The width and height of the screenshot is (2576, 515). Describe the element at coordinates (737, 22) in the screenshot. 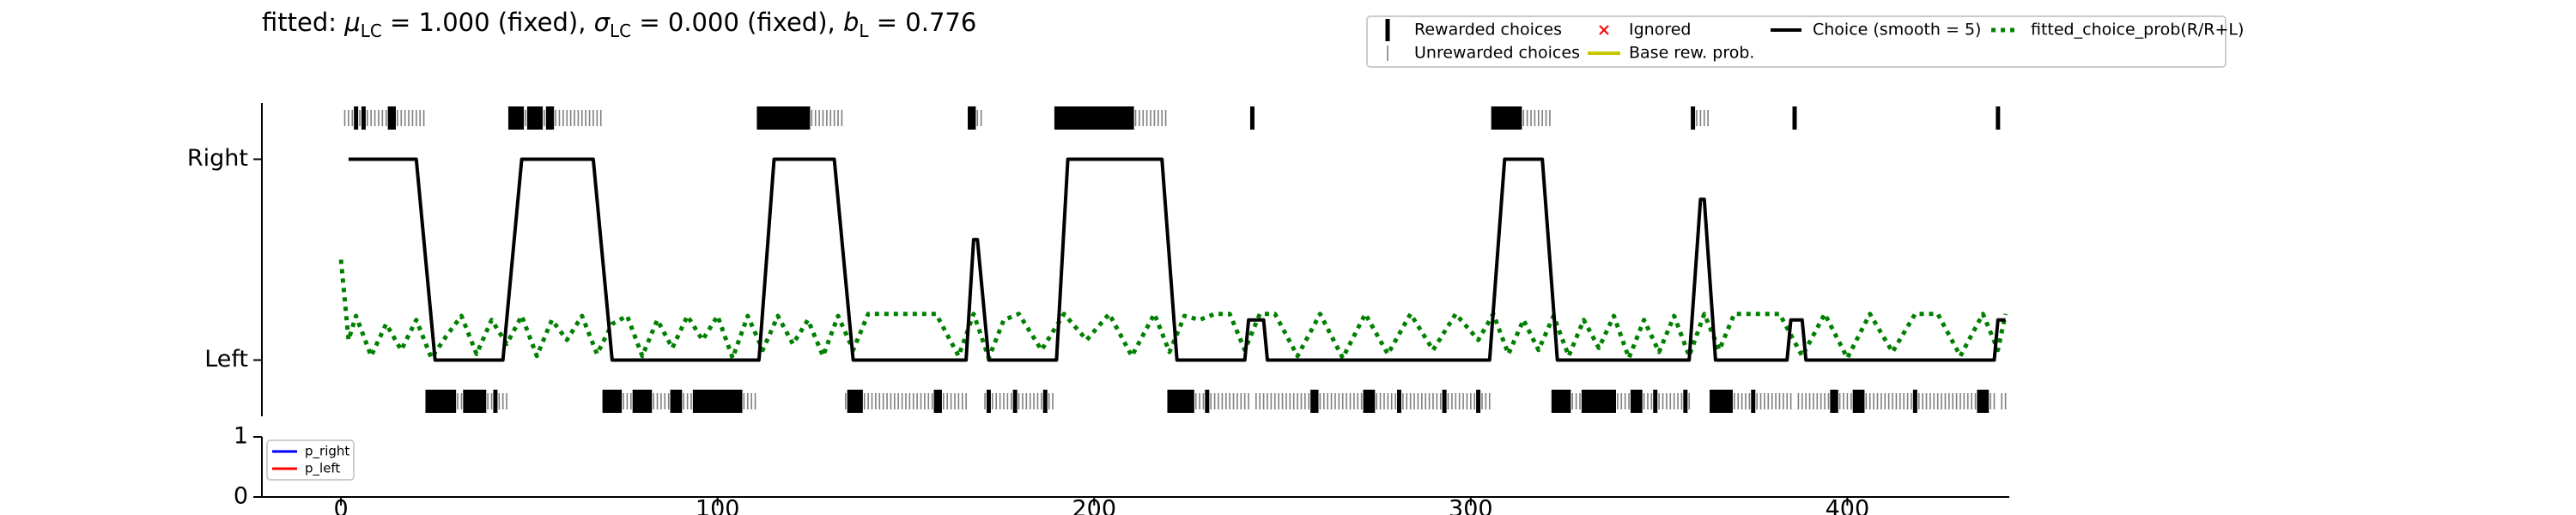

I see `title-part: = 0.000 (fixed),` at that location.